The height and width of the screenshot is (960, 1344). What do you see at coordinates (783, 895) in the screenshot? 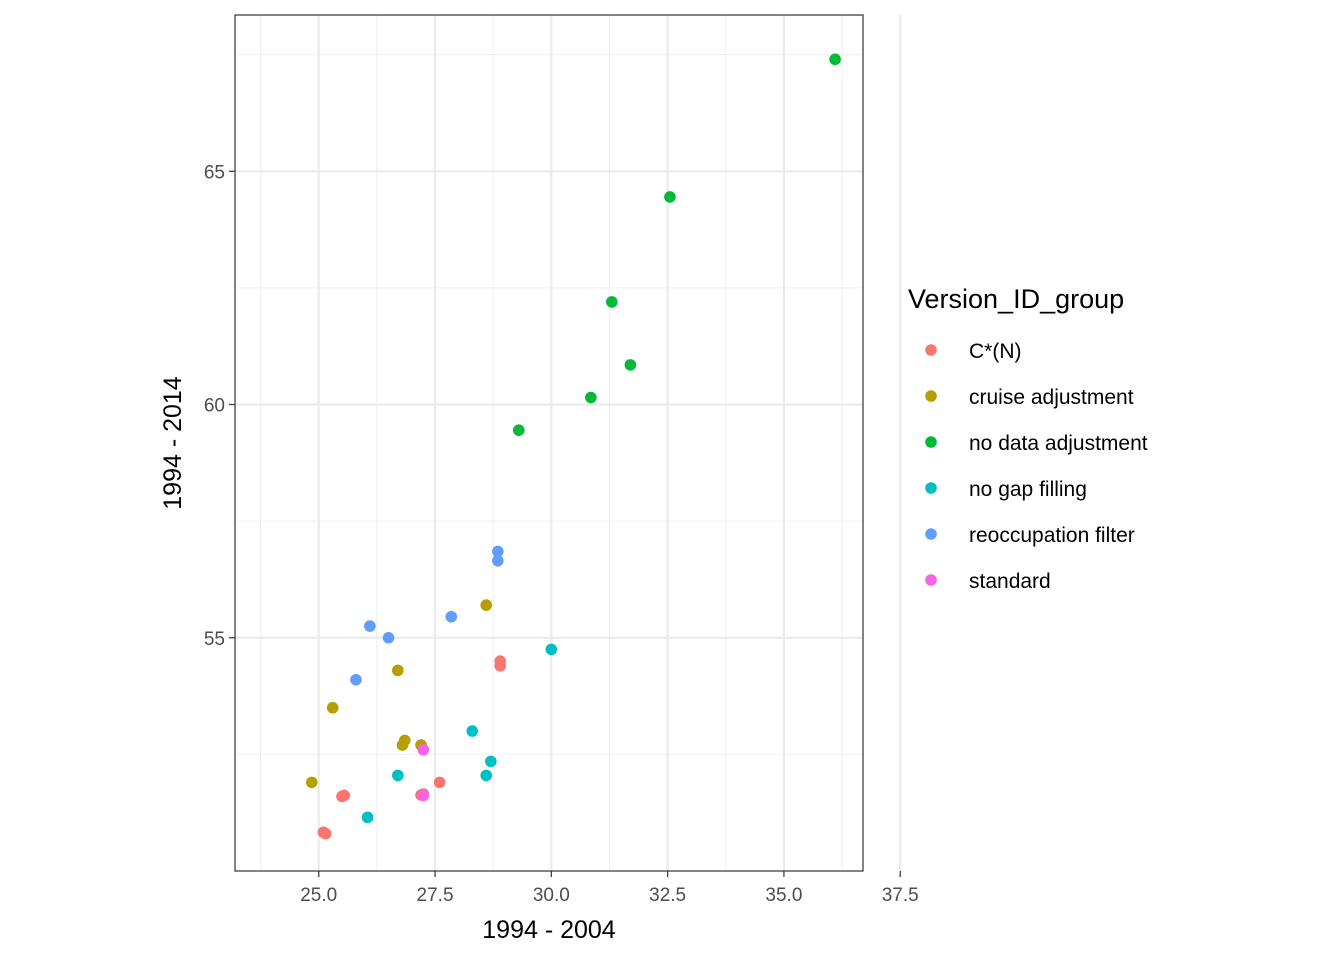
I see `x-tick-label: 35.0` at bounding box center [783, 895].